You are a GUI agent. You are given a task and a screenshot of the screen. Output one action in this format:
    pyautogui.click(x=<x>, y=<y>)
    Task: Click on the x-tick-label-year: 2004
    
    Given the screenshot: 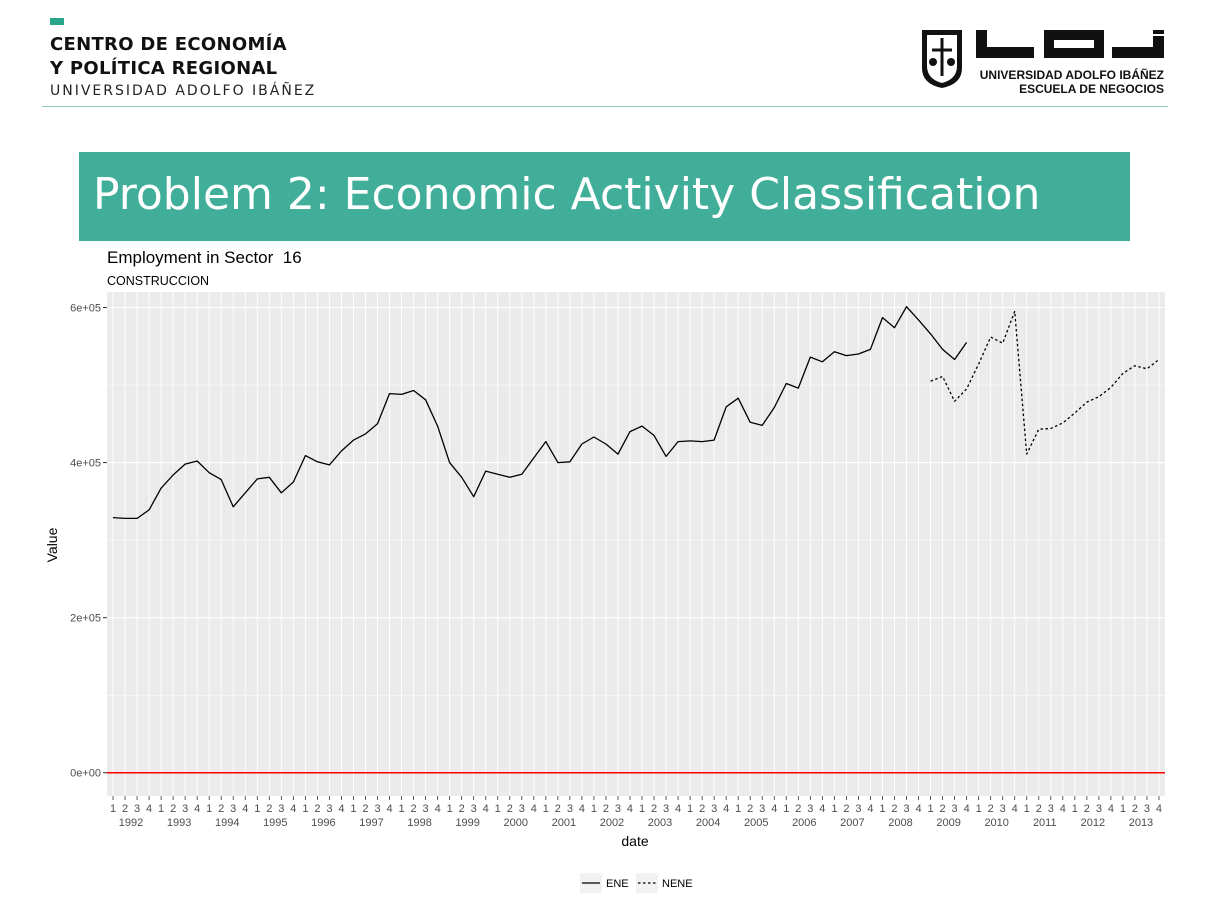 What is the action you would take?
    pyautogui.click(x=708, y=823)
    